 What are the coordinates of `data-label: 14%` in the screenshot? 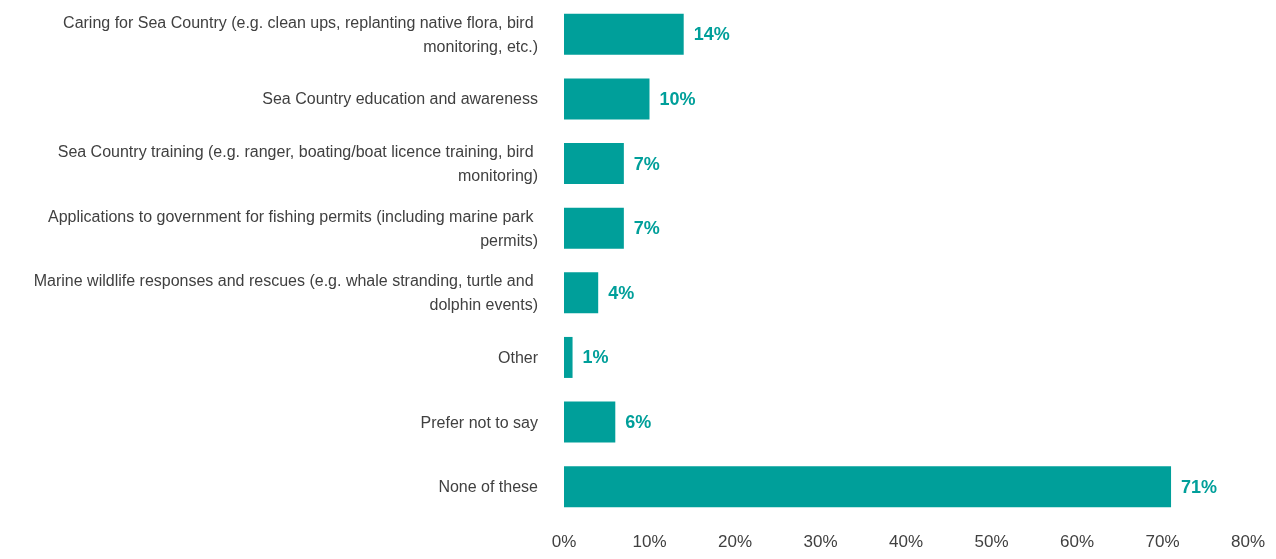 It's located at (711, 34).